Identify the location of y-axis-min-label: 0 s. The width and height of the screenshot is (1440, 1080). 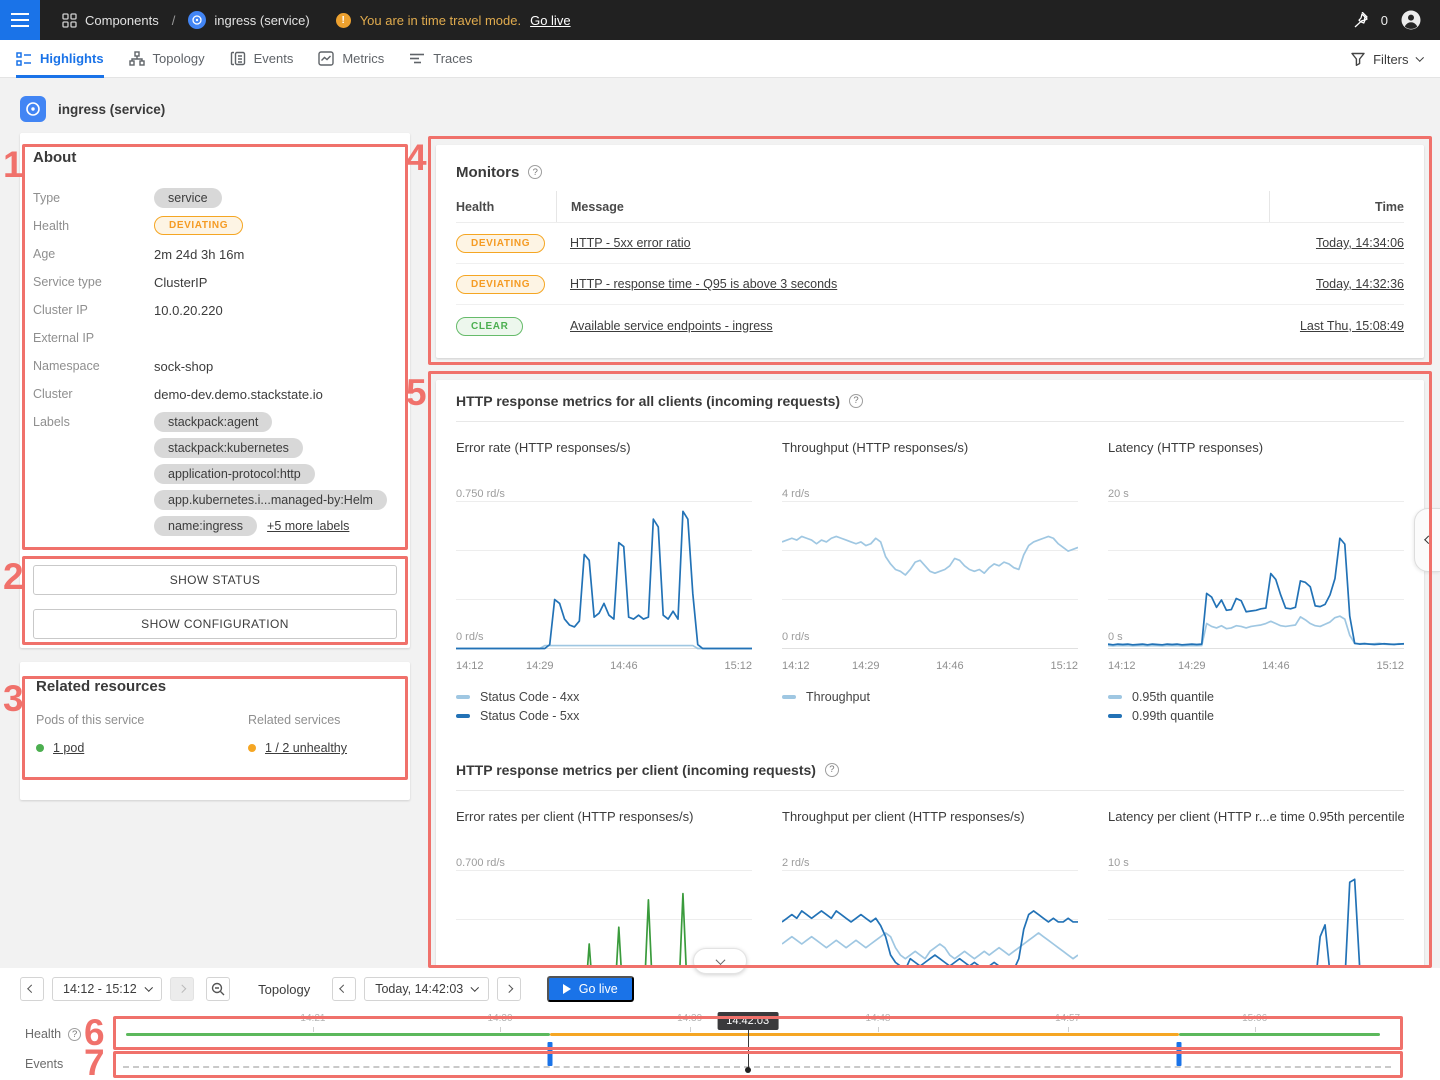
(1115, 637).